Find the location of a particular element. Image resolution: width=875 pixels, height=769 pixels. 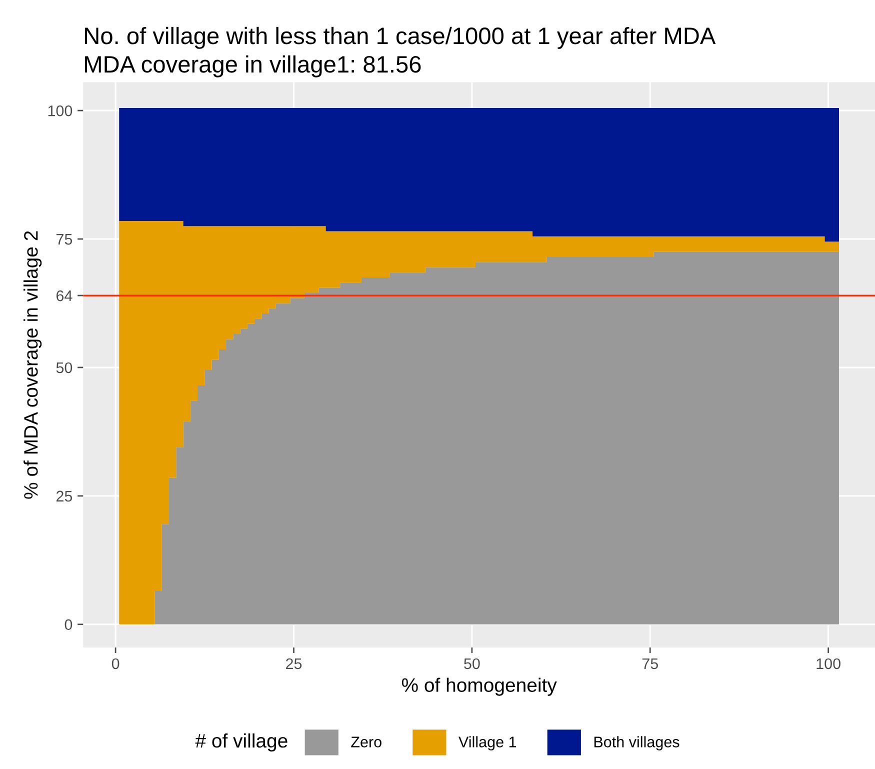

y-tick-label: 50 is located at coordinates (64, 368).